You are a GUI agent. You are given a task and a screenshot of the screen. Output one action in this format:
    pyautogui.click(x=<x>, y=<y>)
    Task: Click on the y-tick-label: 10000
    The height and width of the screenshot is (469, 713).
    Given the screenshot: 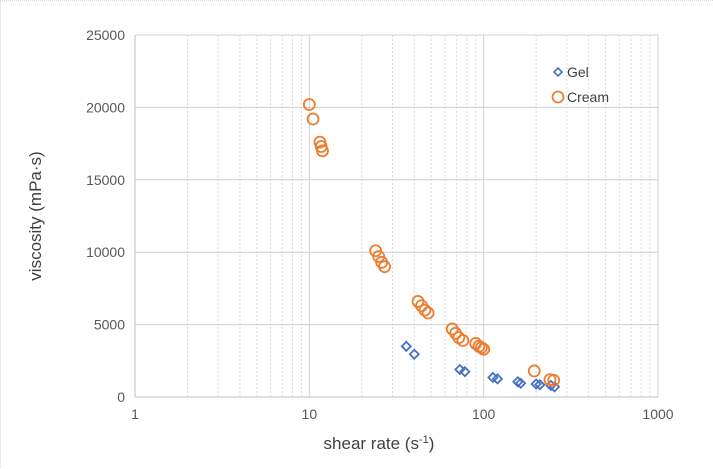 What is the action you would take?
    pyautogui.click(x=105, y=252)
    